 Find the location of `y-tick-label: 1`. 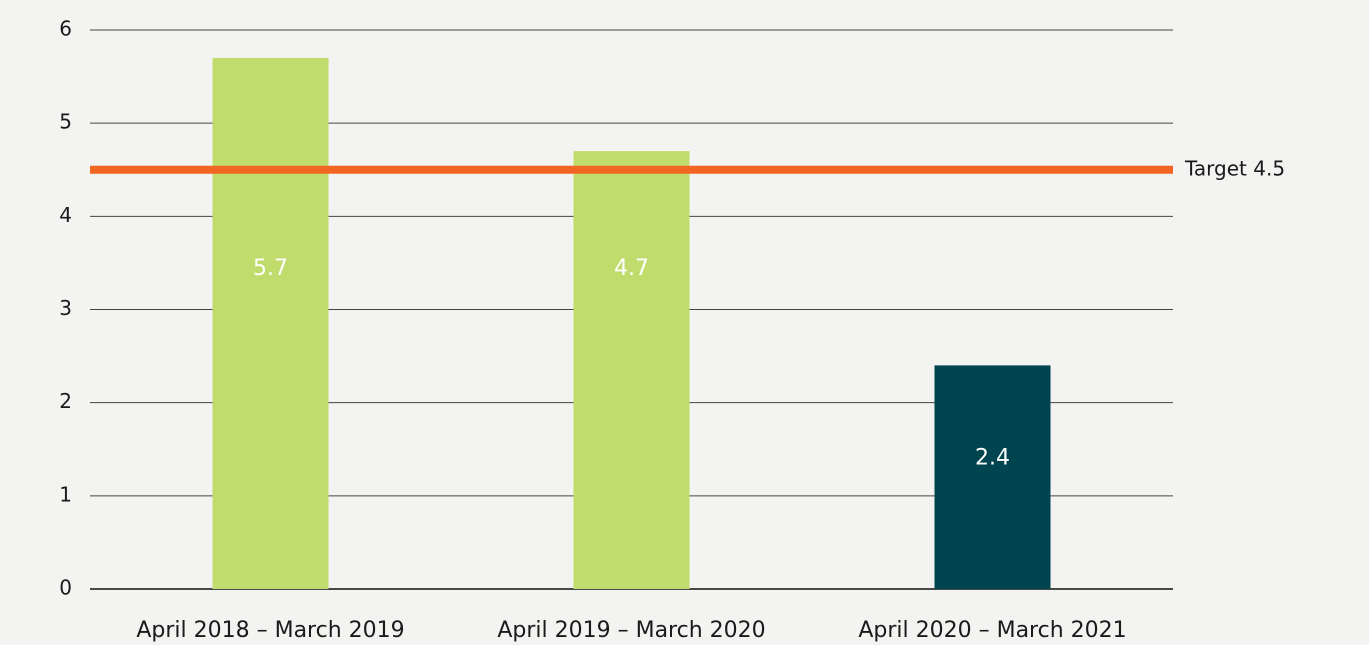

y-tick-label: 1 is located at coordinates (65, 494).